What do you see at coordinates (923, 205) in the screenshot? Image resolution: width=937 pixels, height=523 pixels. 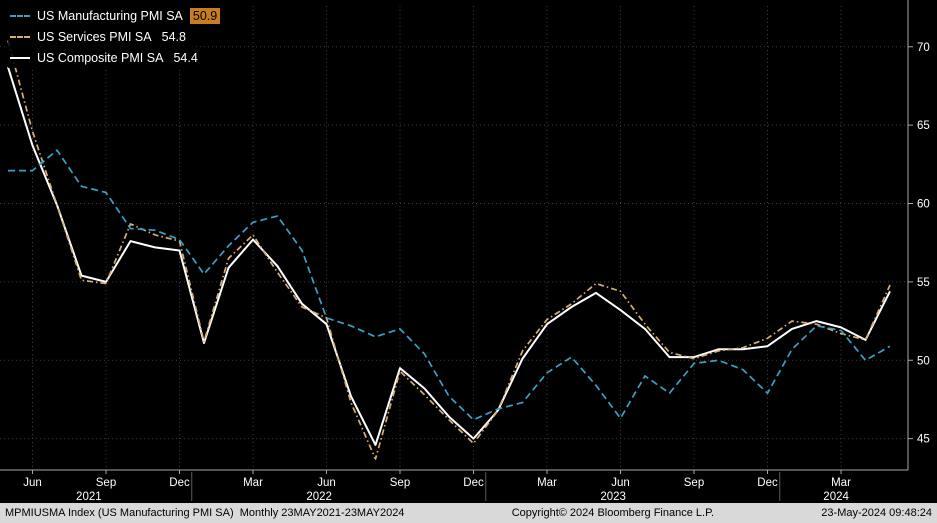 I see `y-axis-label: 60` at bounding box center [923, 205].